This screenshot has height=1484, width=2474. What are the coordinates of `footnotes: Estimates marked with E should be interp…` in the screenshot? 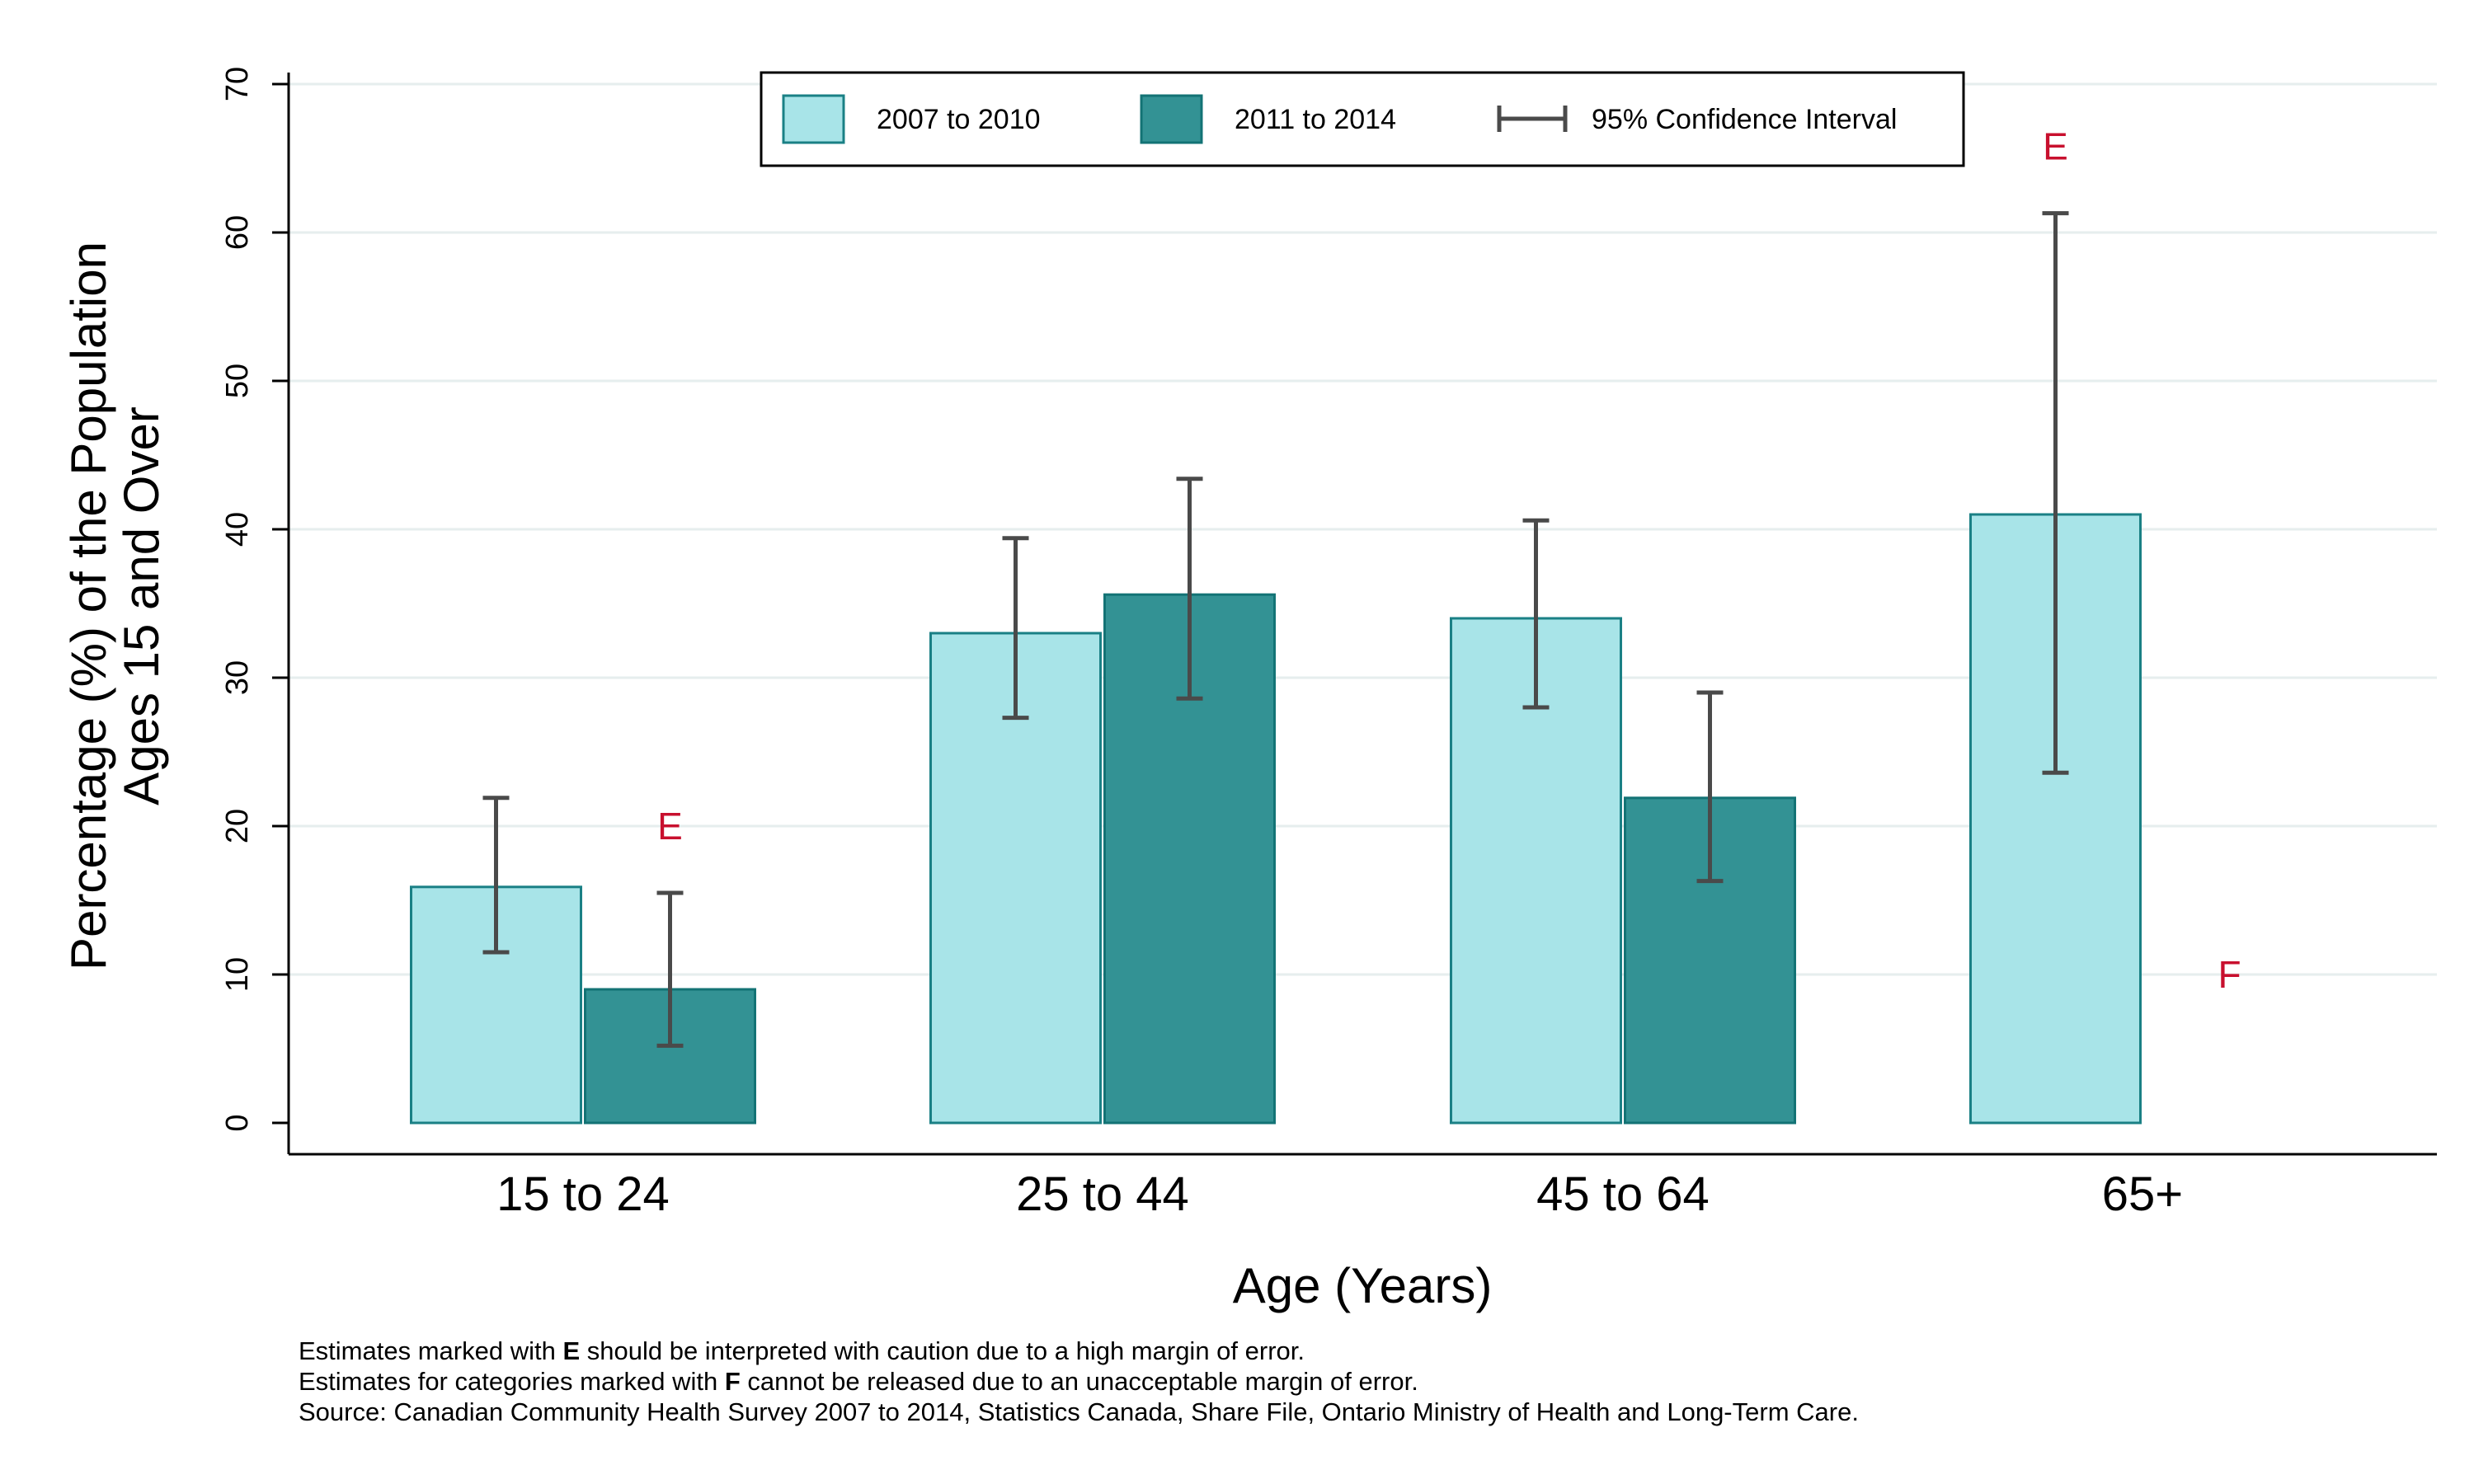 It's located at (1079, 1381).